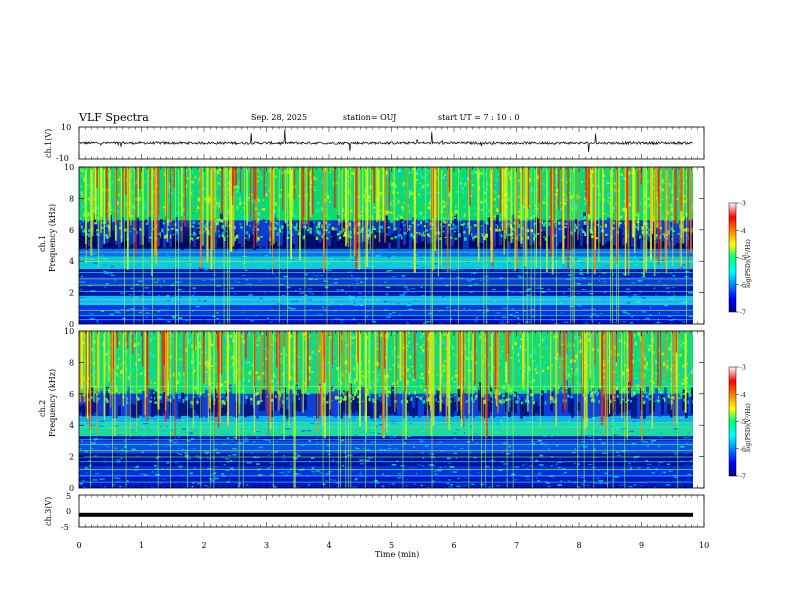 This screenshot has height=612, width=792. I want to click on ch2-colorbar-label: log(PSD)(V²/Hz), so click(748, 427).